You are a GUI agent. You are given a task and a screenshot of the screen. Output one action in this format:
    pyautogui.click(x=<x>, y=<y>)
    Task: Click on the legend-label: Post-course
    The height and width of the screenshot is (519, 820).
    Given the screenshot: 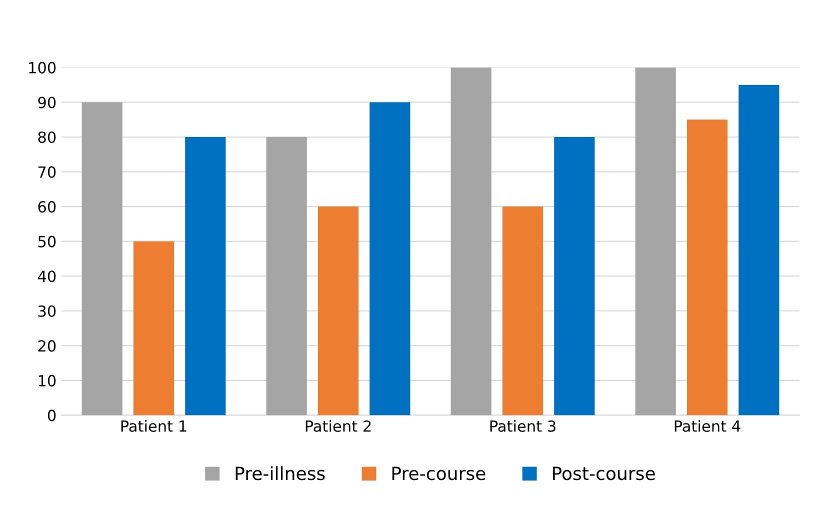 What is the action you would take?
    pyautogui.click(x=603, y=473)
    